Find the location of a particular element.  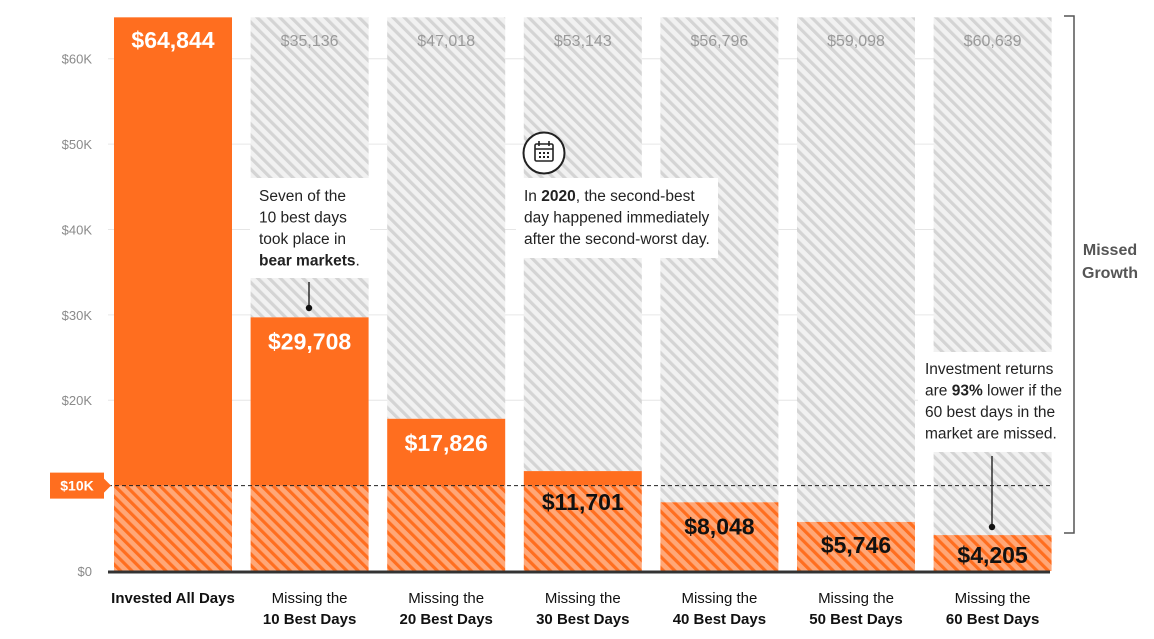

x-category-label: 10 Best Days is located at coordinates (309, 619).